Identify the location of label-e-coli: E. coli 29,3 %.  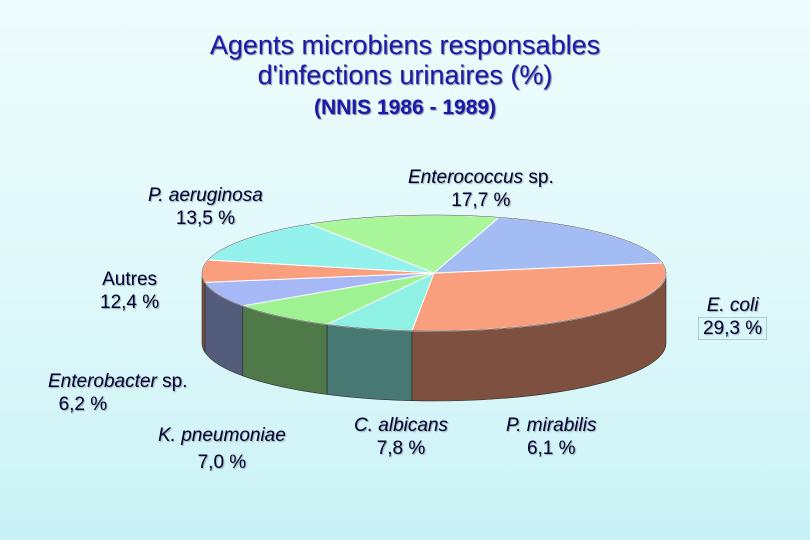
(733, 317).